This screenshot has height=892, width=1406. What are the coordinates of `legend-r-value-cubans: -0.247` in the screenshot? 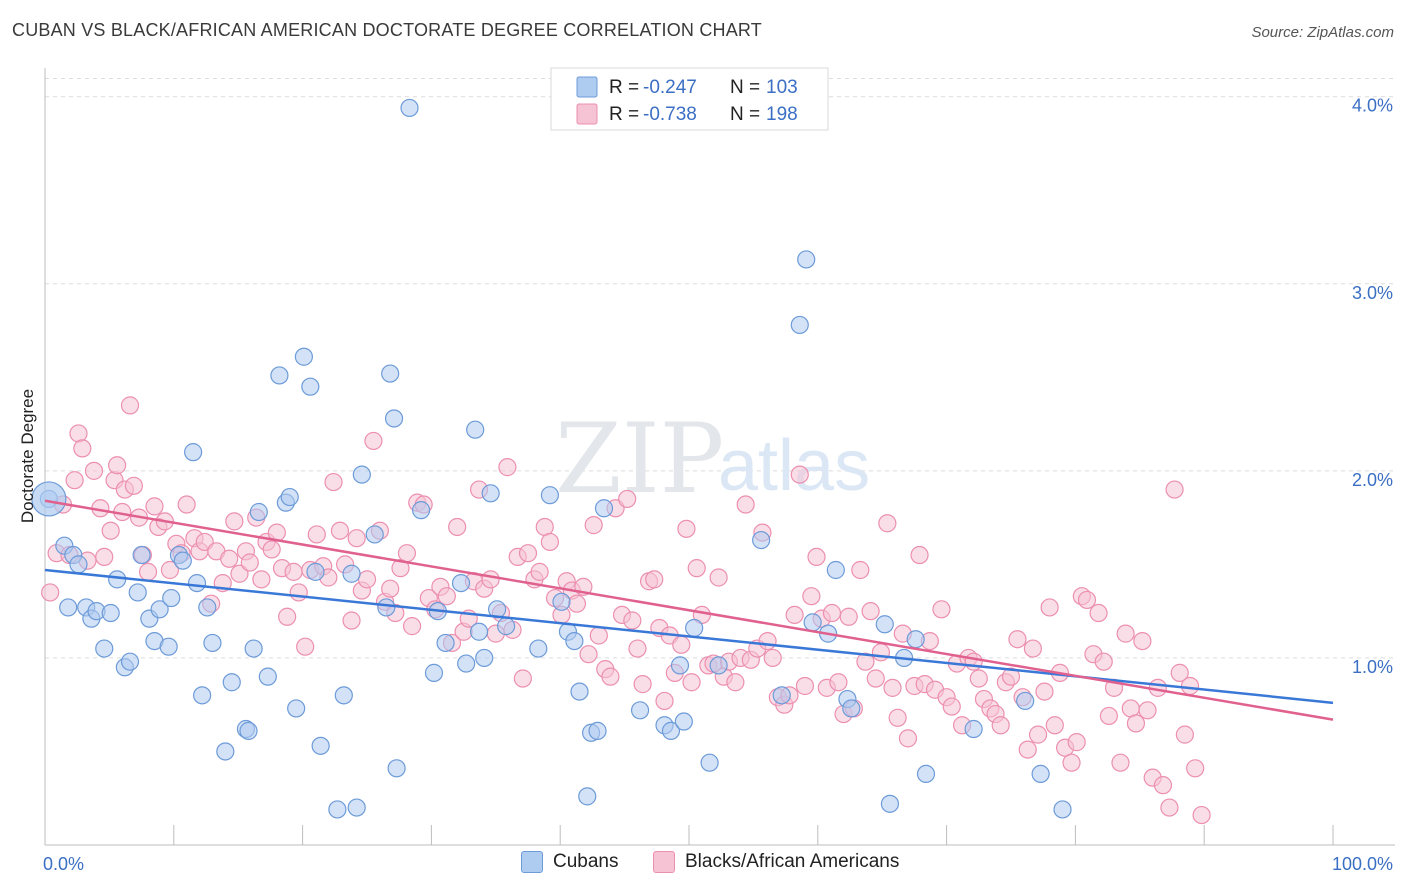 It's located at (670, 87).